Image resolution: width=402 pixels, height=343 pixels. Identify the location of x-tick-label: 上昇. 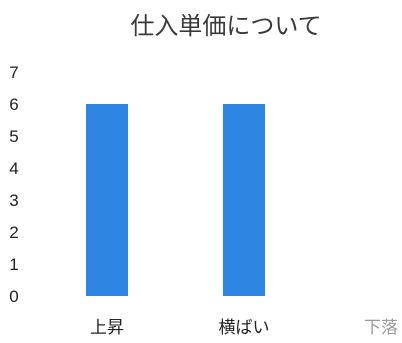
(107, 328).